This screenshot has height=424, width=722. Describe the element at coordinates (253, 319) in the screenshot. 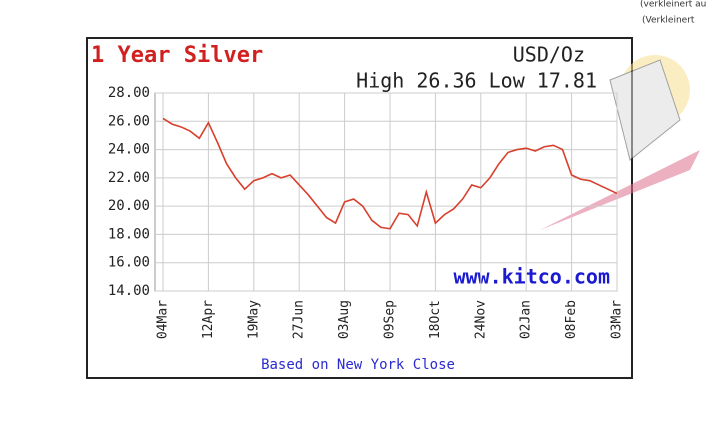

I see `x-tick-label: 19May` at that location.